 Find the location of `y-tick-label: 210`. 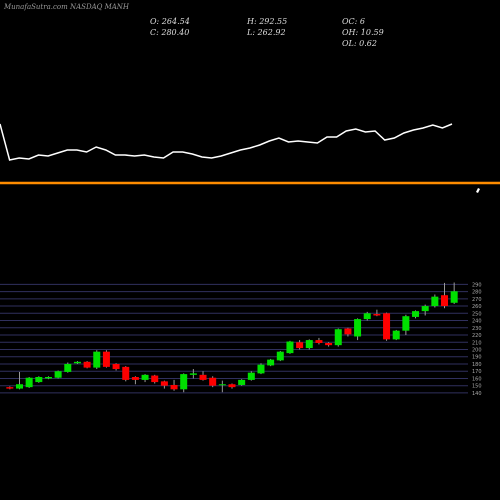

y-tick-label: 210 is located at coordinates (477, 343).